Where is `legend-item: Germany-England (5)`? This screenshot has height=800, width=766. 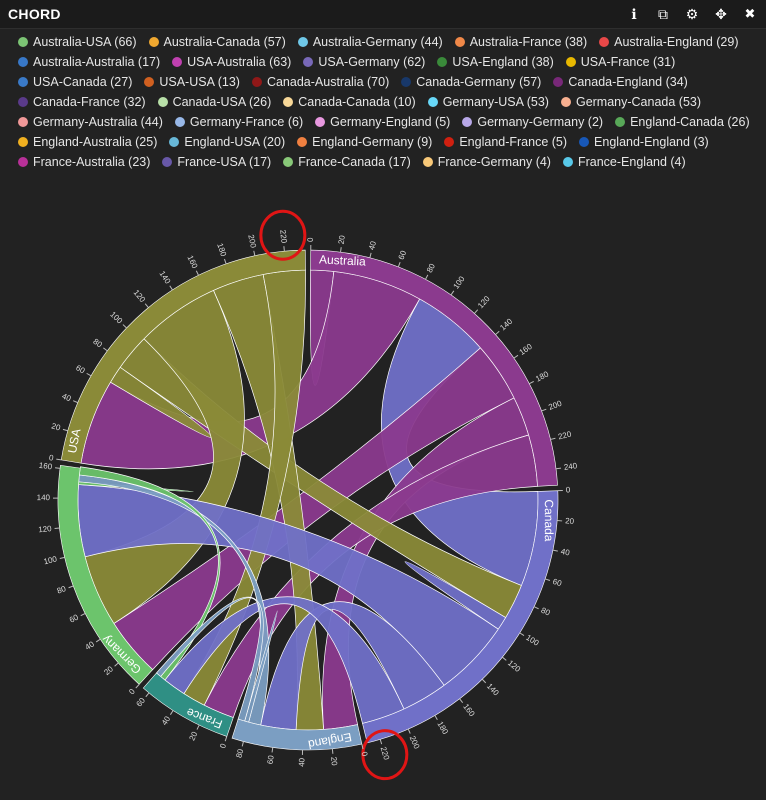 legend-item: Germany-England (5) is located at coordinates (382, 122).